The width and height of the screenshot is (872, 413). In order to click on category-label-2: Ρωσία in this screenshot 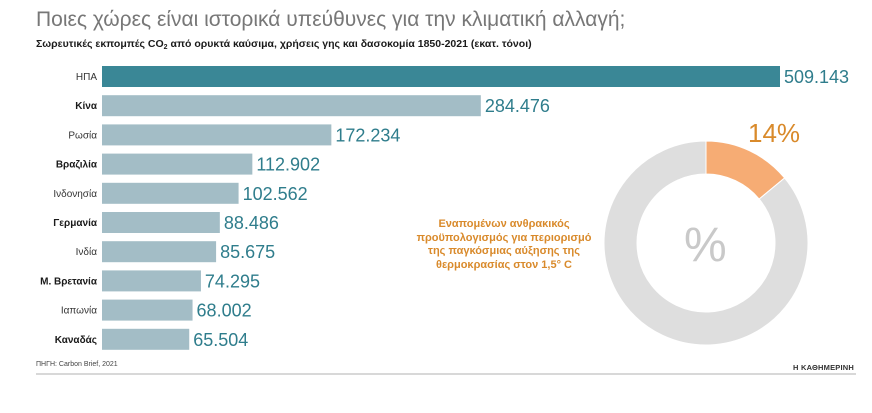, I will do `click(82, 135)`.